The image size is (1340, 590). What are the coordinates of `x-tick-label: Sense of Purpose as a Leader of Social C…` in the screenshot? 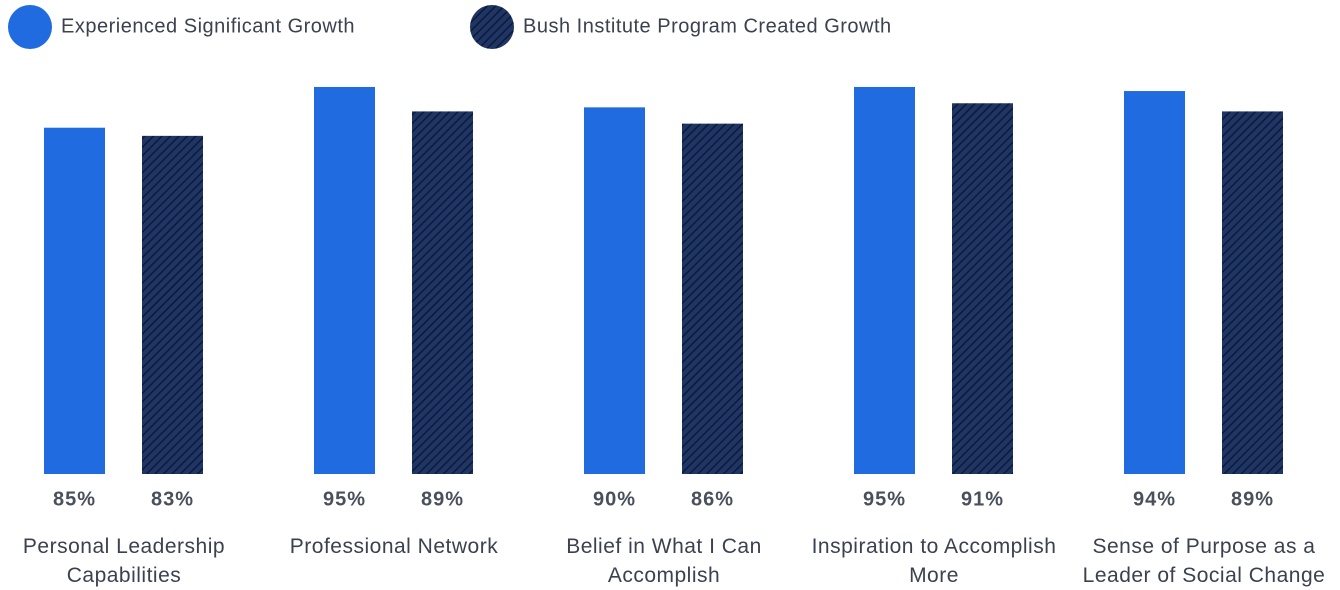 It's located at (1204, 561).